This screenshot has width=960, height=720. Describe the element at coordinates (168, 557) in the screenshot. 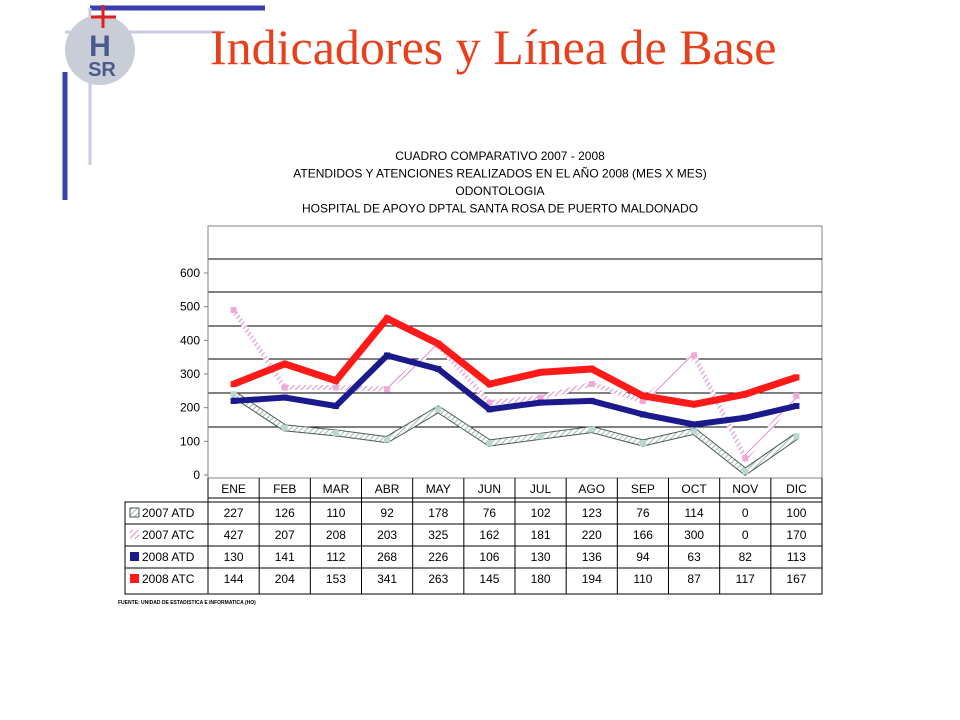

I see `legend-label: 2008 ATD` at that location.